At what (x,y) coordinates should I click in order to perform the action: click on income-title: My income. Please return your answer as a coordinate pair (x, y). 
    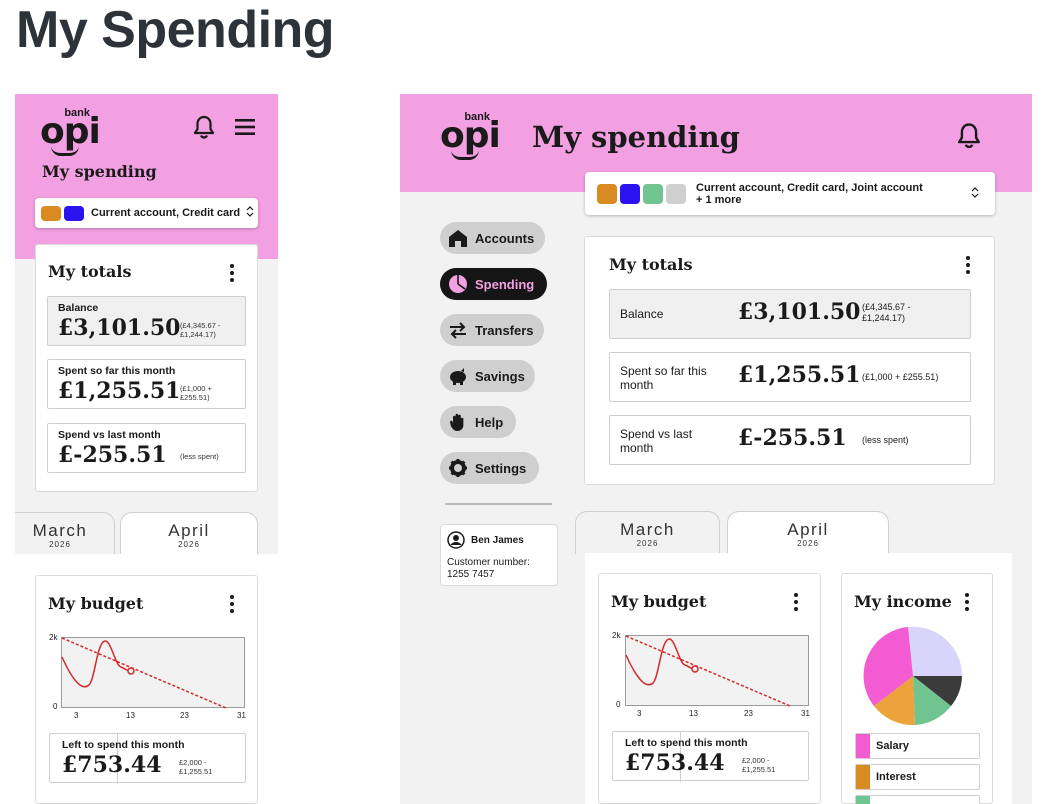
    Looking at the image, I should click on (903, 601).